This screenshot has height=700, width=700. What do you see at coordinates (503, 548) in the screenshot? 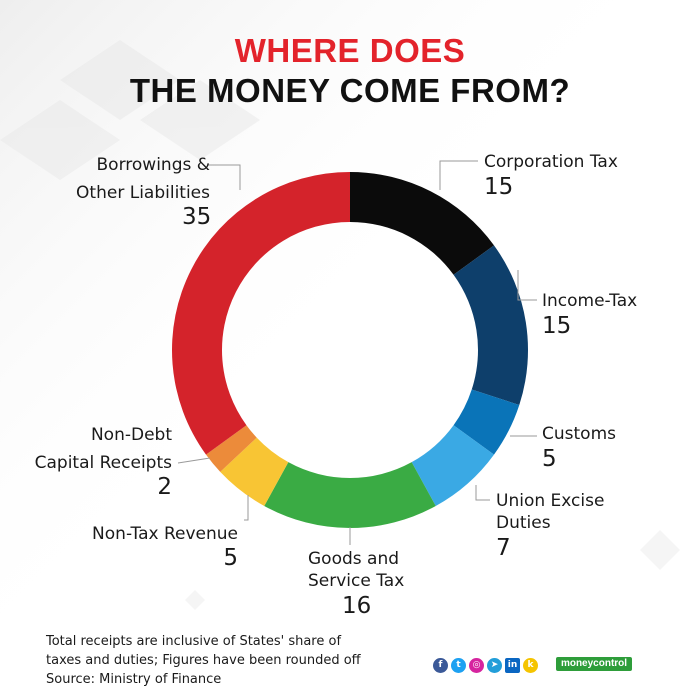
I see `value-union-excise: 7` at bounding box center [503, 548].